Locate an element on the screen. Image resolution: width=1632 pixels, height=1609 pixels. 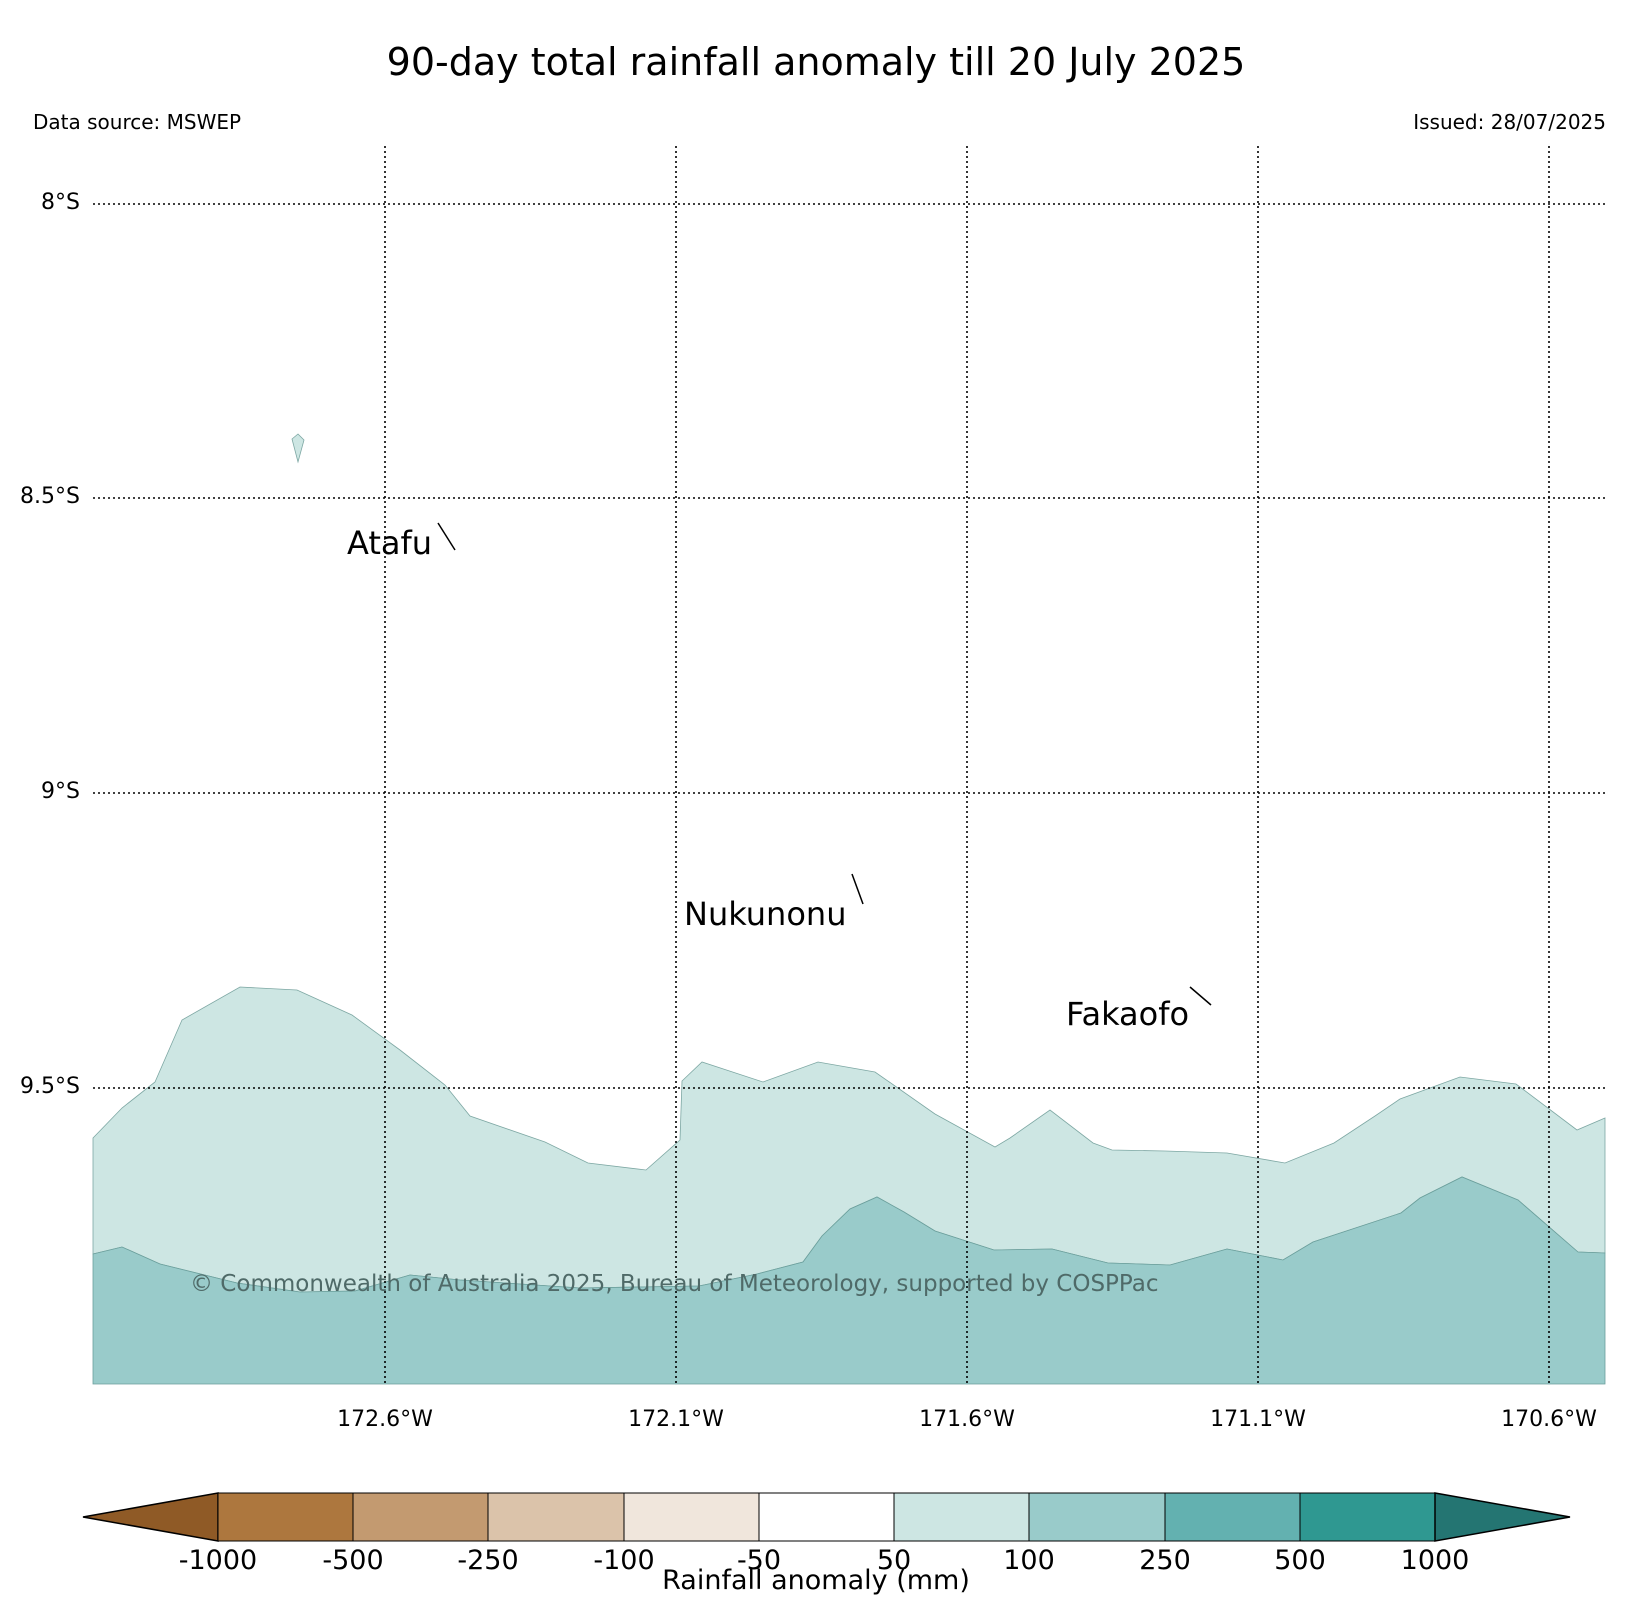
colorbar-tick-label: -1000 is located at coordinates (218, 1560).